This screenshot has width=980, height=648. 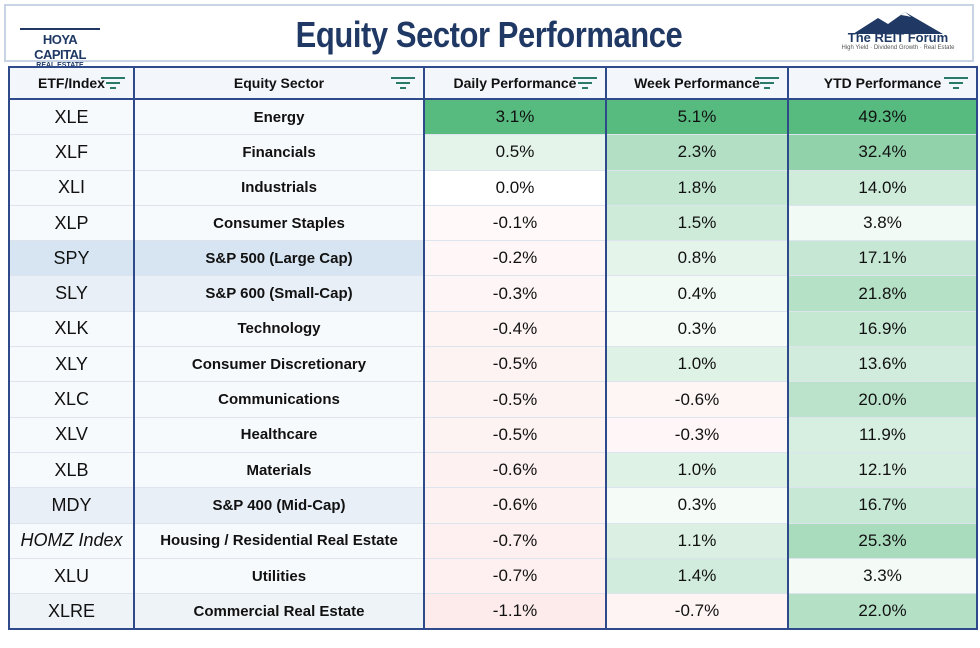 What do you see at coordinates (514, 222) in the screenshot?
I see `performance-cell: -0.1%` at bounding box center [514, 222].